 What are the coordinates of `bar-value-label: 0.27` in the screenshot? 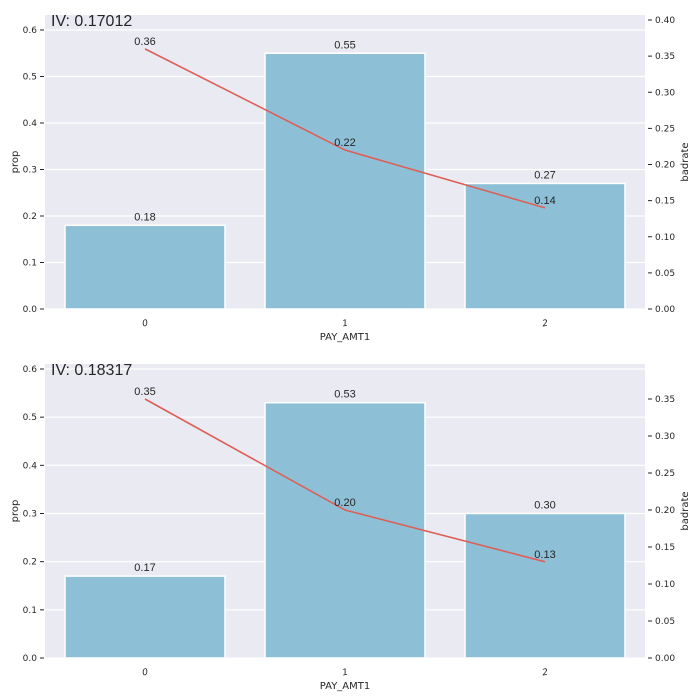 It's located at (544, 175).